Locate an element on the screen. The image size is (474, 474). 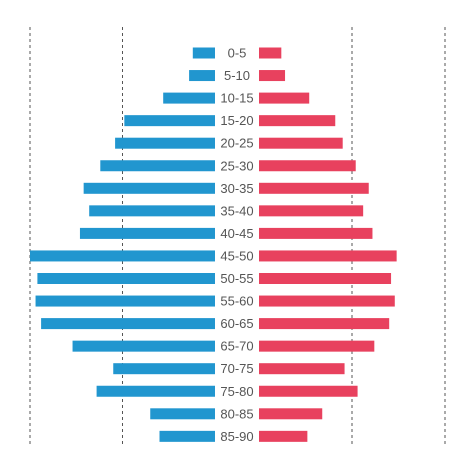
age-group-row: 75-80 is located at coordinates (227, 391).